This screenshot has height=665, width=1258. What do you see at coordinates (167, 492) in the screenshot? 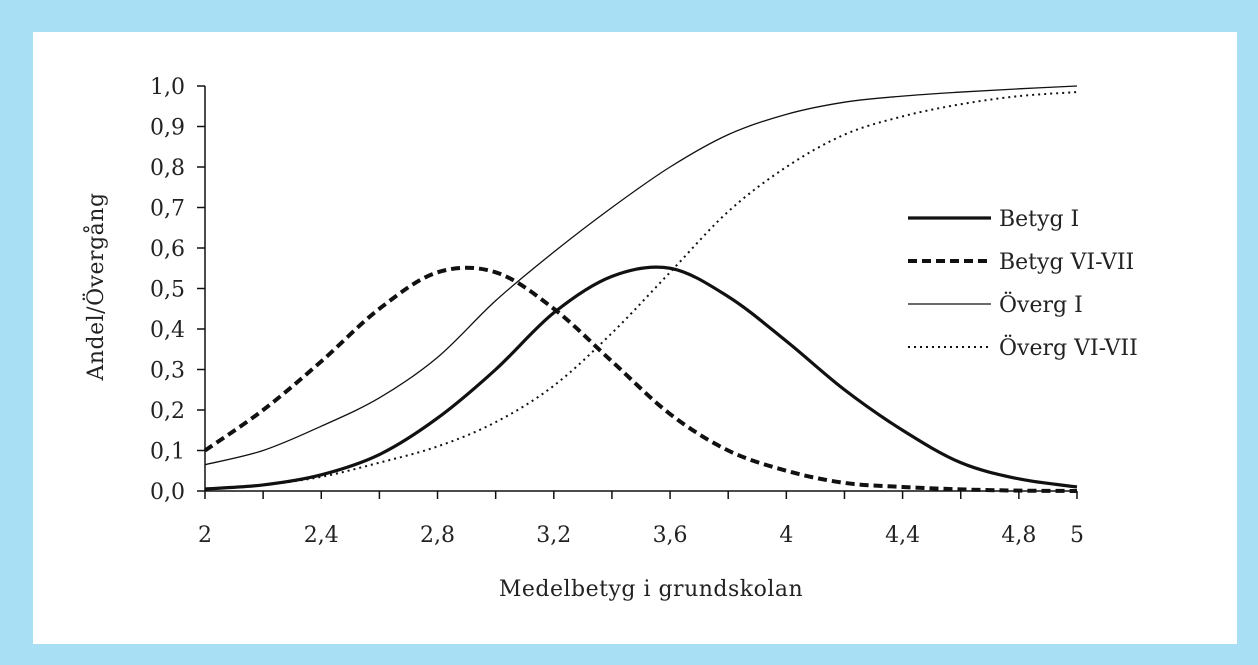
I see `y-tick-label: 0,0` at bounding box center [167, 492].